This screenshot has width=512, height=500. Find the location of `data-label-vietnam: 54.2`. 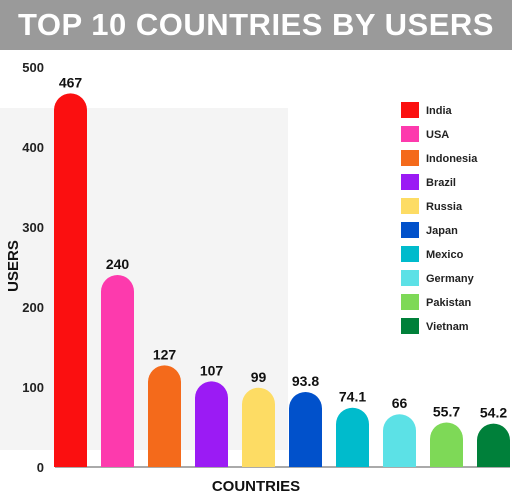

data-label-vietnam: 54.2 is located at coordinates (493, 413).